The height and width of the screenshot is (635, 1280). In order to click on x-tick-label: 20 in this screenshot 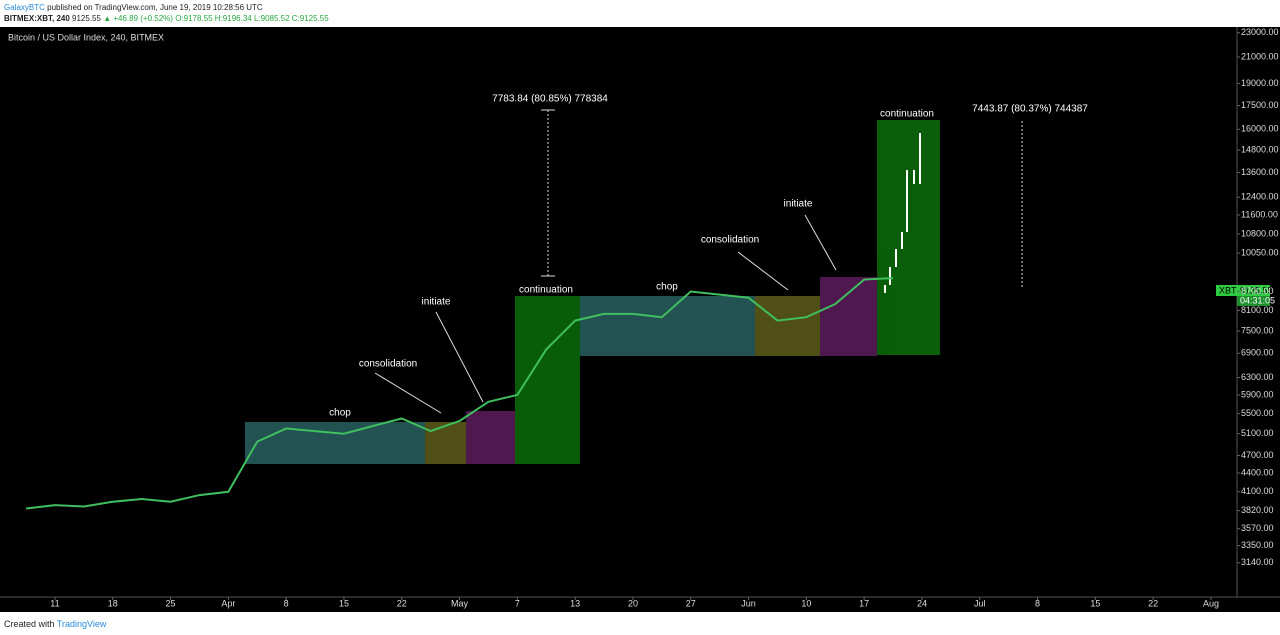, I will do `click(633, 603)`.